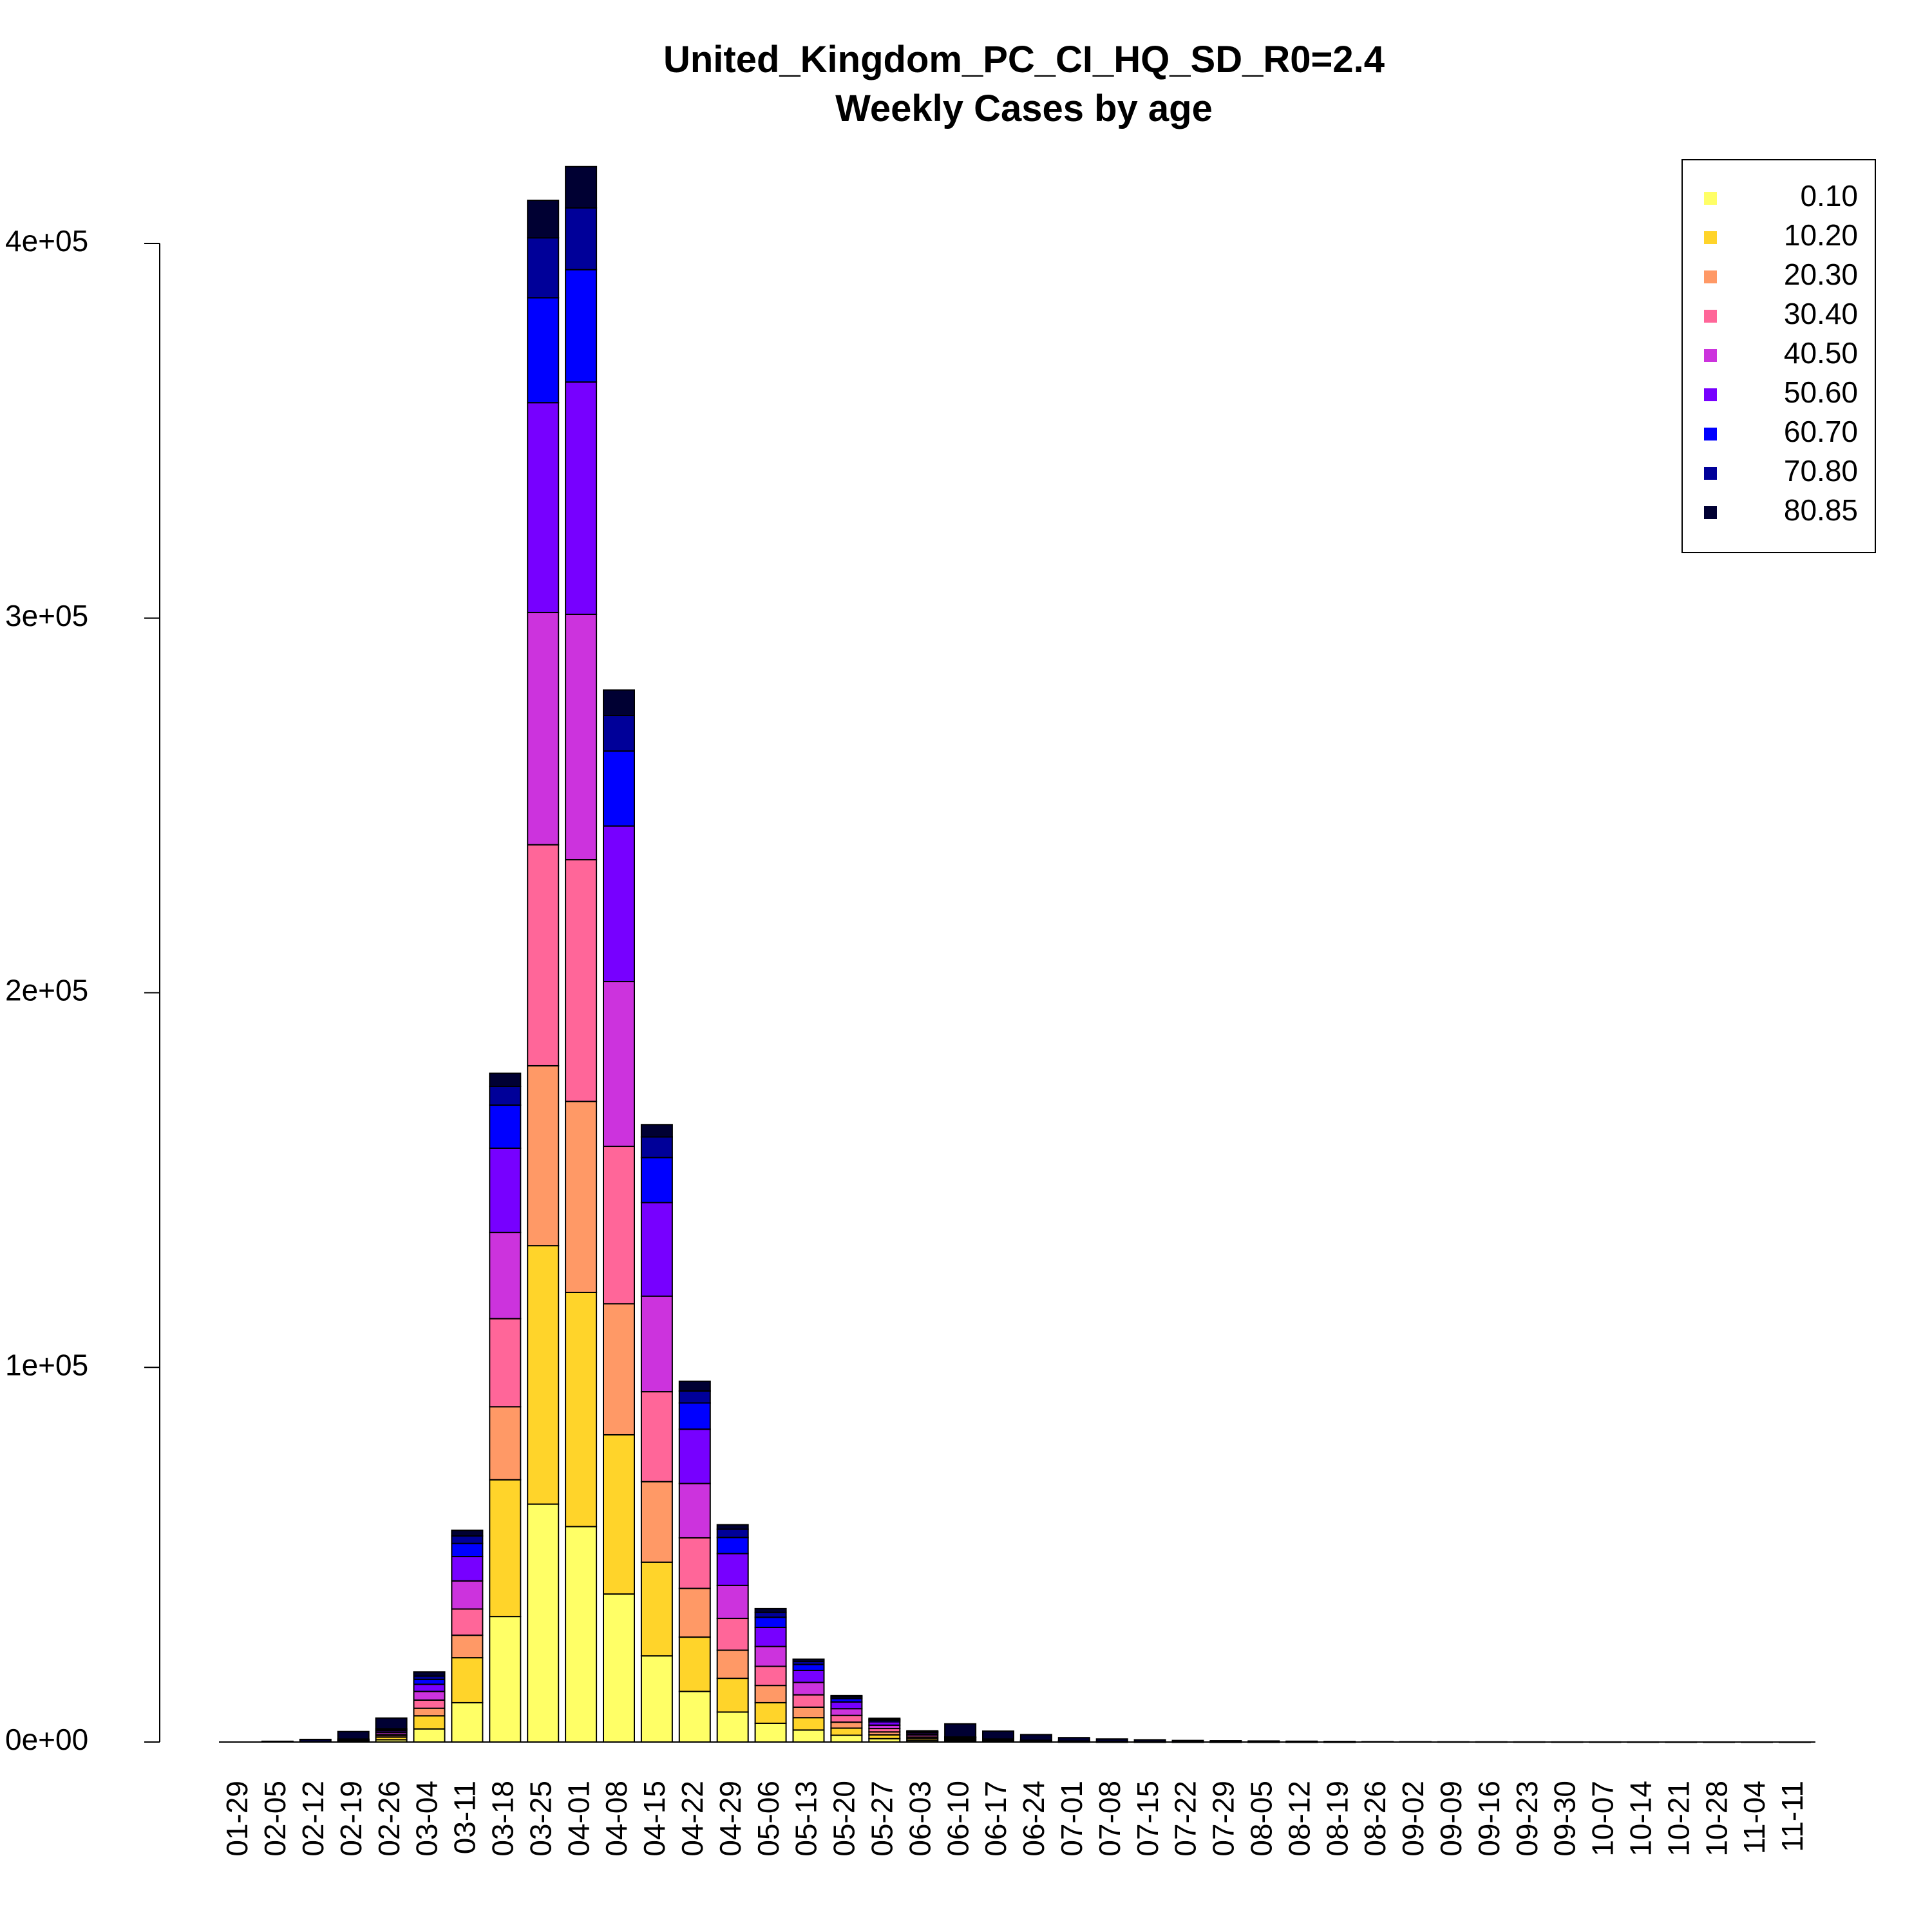 This screenshot has height=1932, width=1932. What do you see at coordinates (1223, 1819) in the screenshot?
I see `x-tick-label: 07-29` at bounding box center [1223, 1819].